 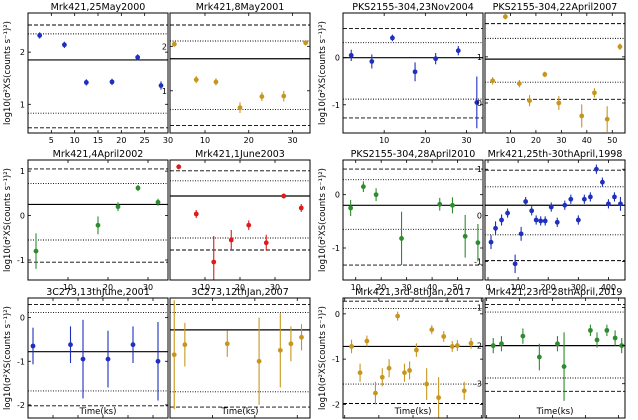 I want to click on panel-5: Mrk421,4April2002 10 20 30 -1 0 1, so click(x=93, y=220).